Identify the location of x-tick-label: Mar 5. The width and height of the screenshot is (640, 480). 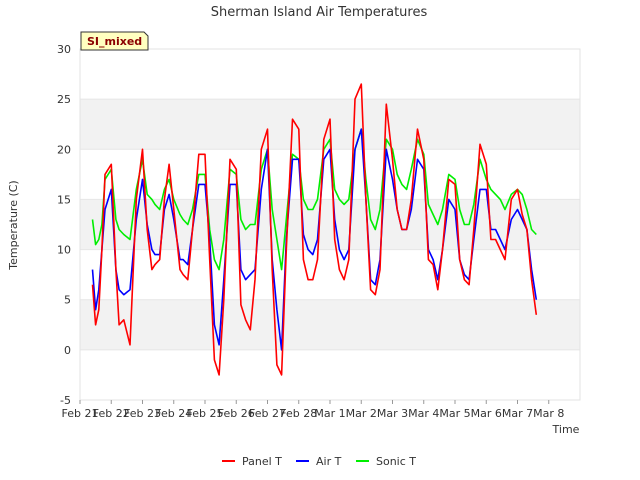
(454, 413).